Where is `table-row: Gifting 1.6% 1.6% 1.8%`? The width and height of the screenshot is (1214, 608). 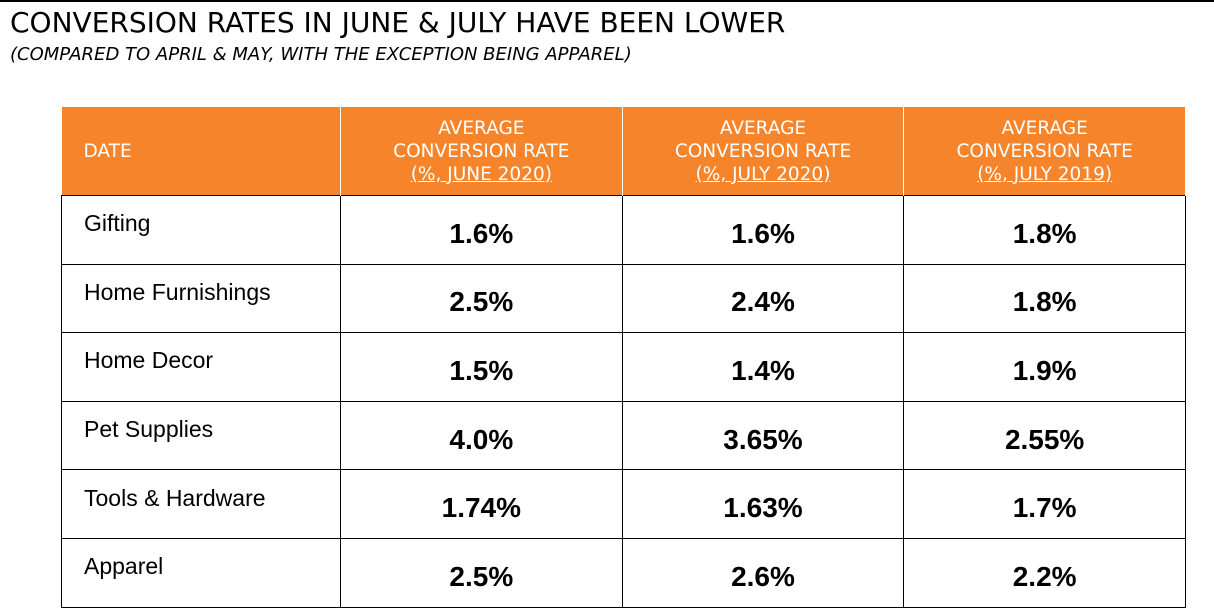 table-row: Gifting 1.6% 1.6% 1.8% is located at coordinates (623, 230).